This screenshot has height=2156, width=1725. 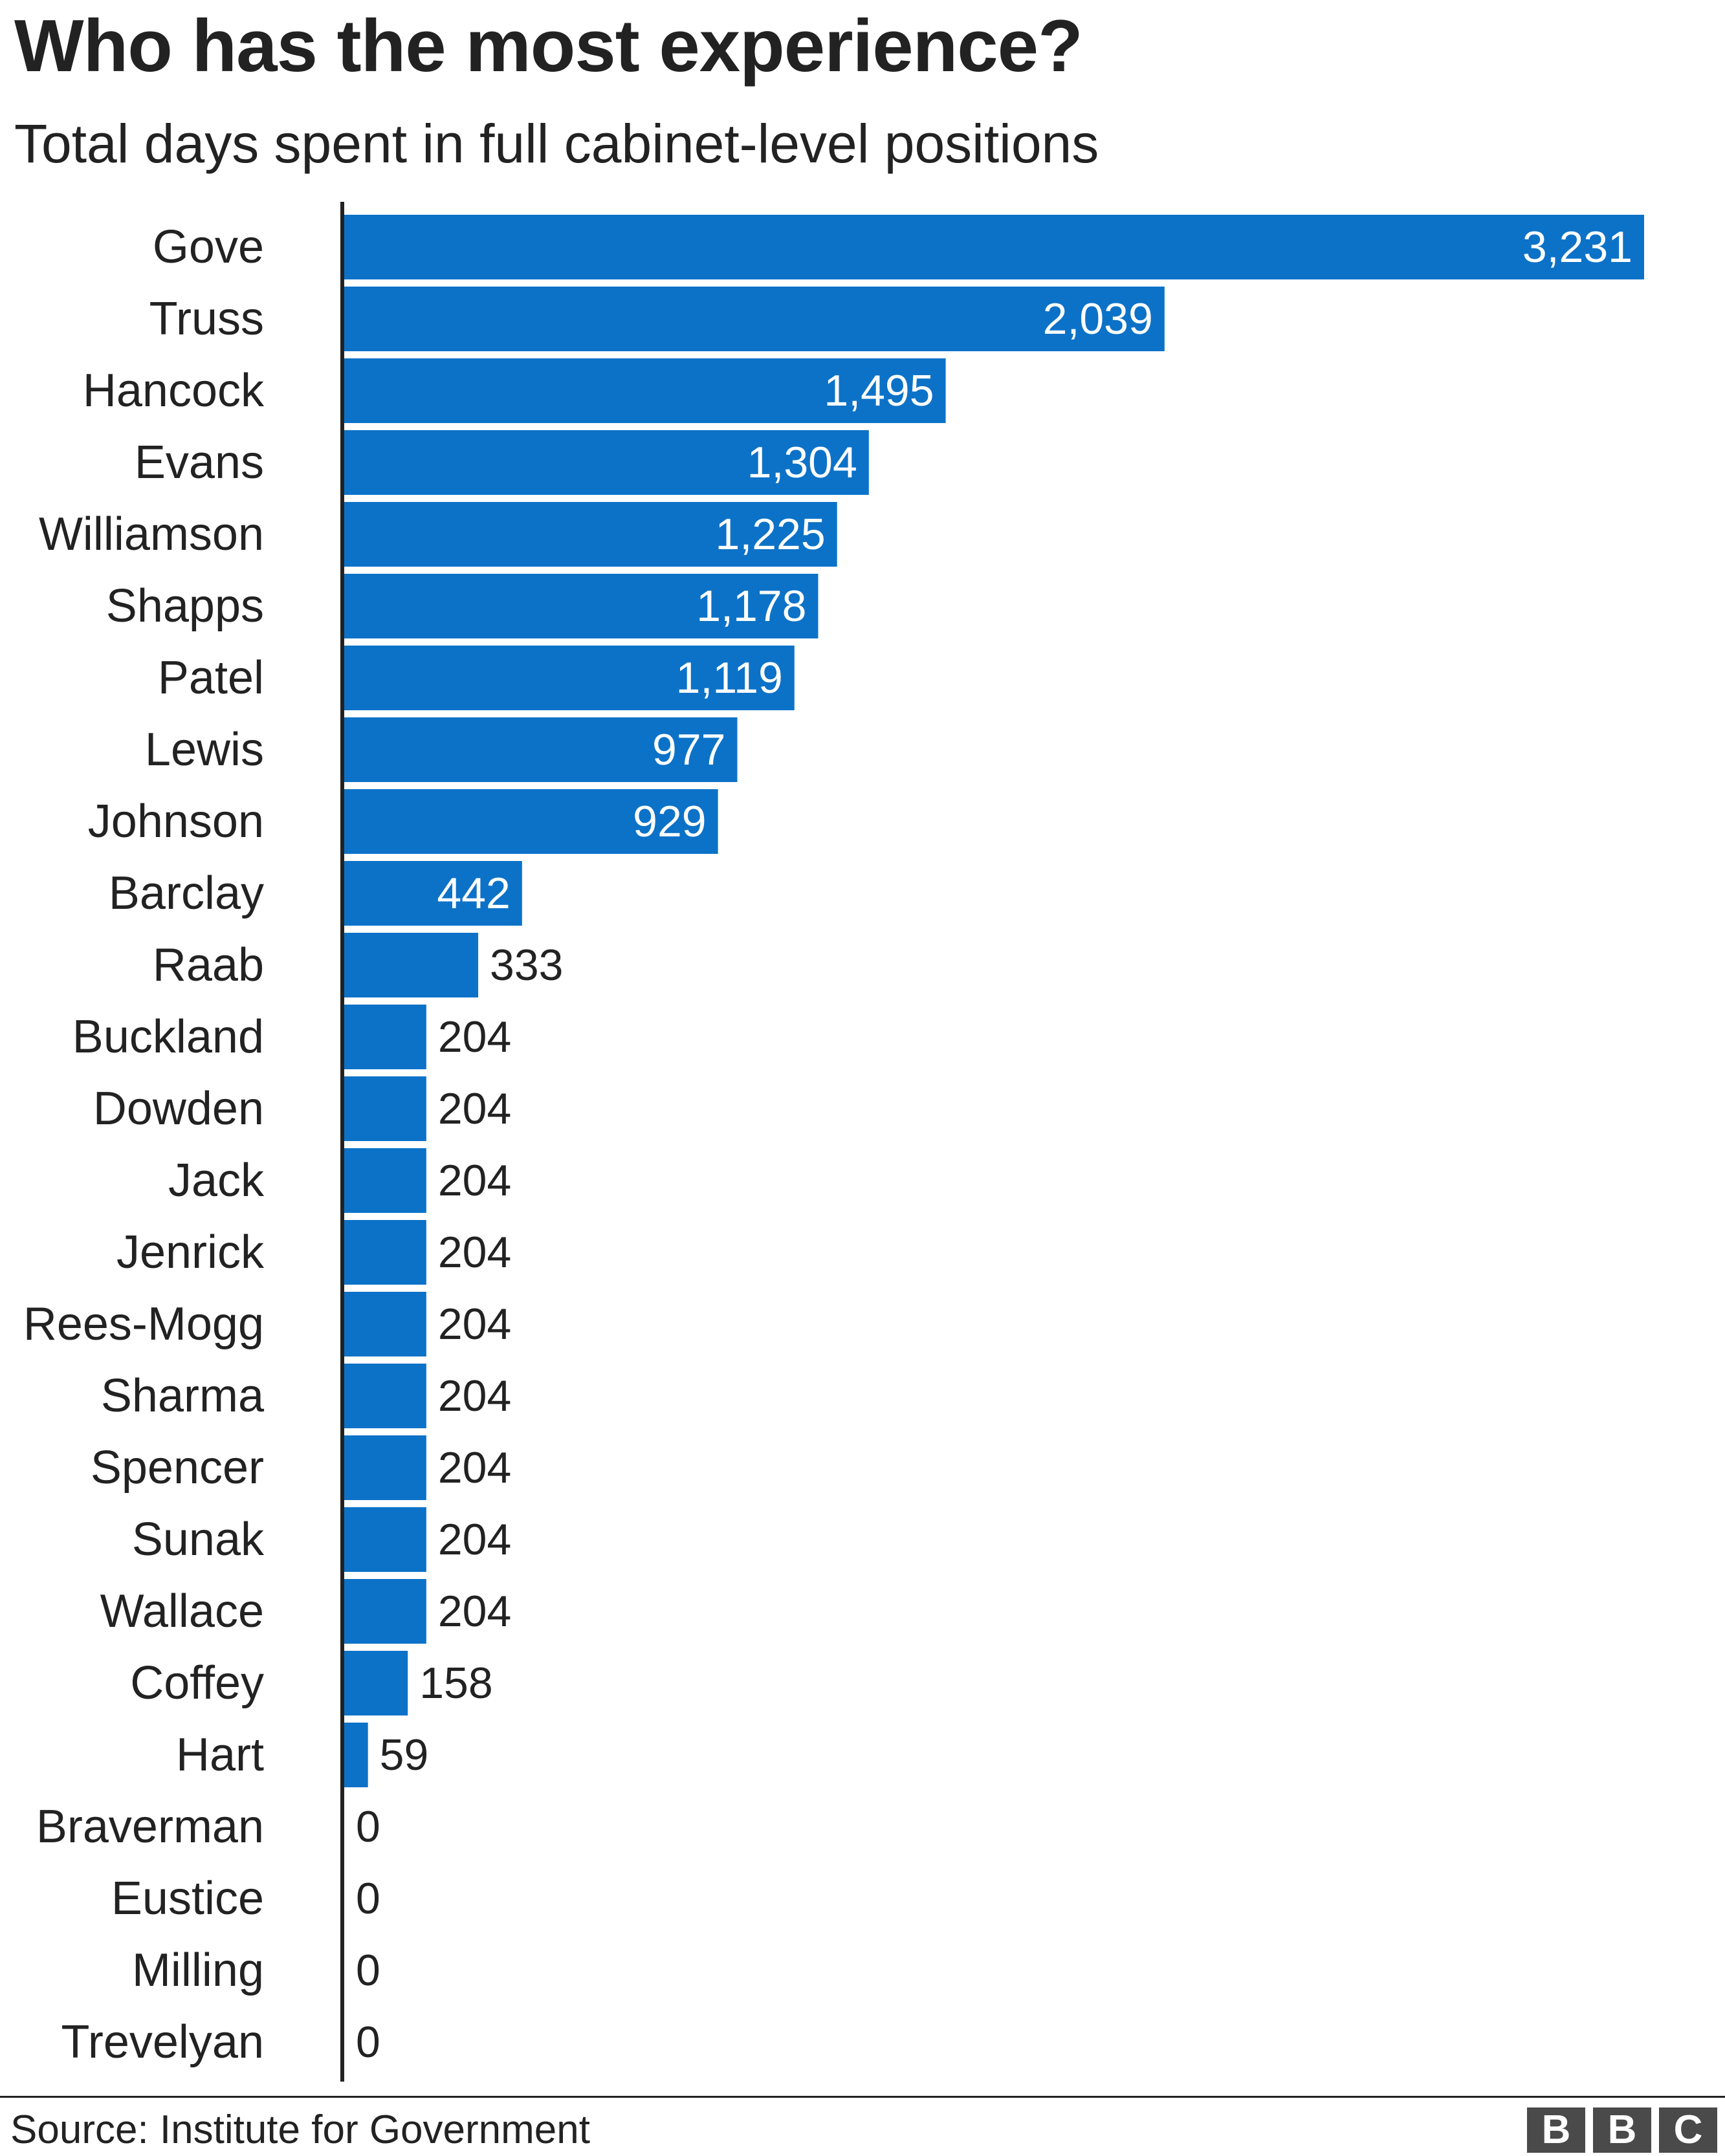 I want to click on category-label: Rees-Mogg, so click(x=143, y=1324).